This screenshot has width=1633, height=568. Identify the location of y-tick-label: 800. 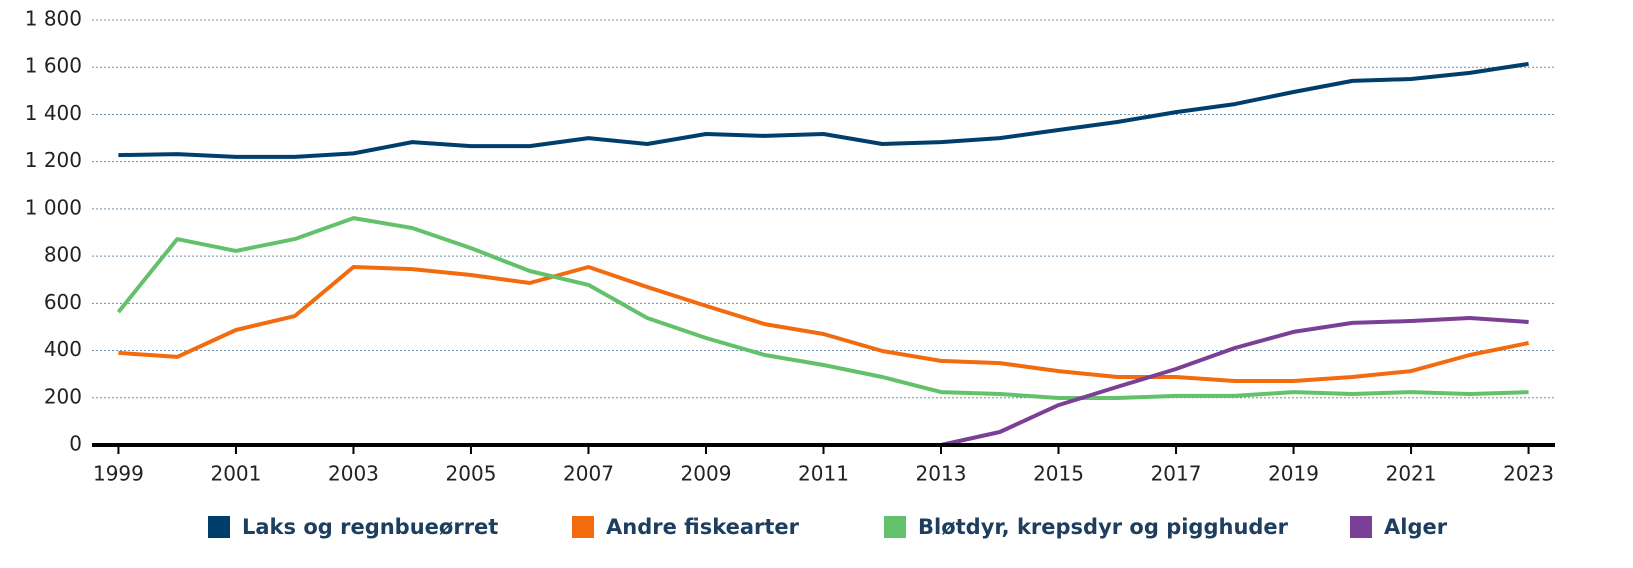
(63, 255).